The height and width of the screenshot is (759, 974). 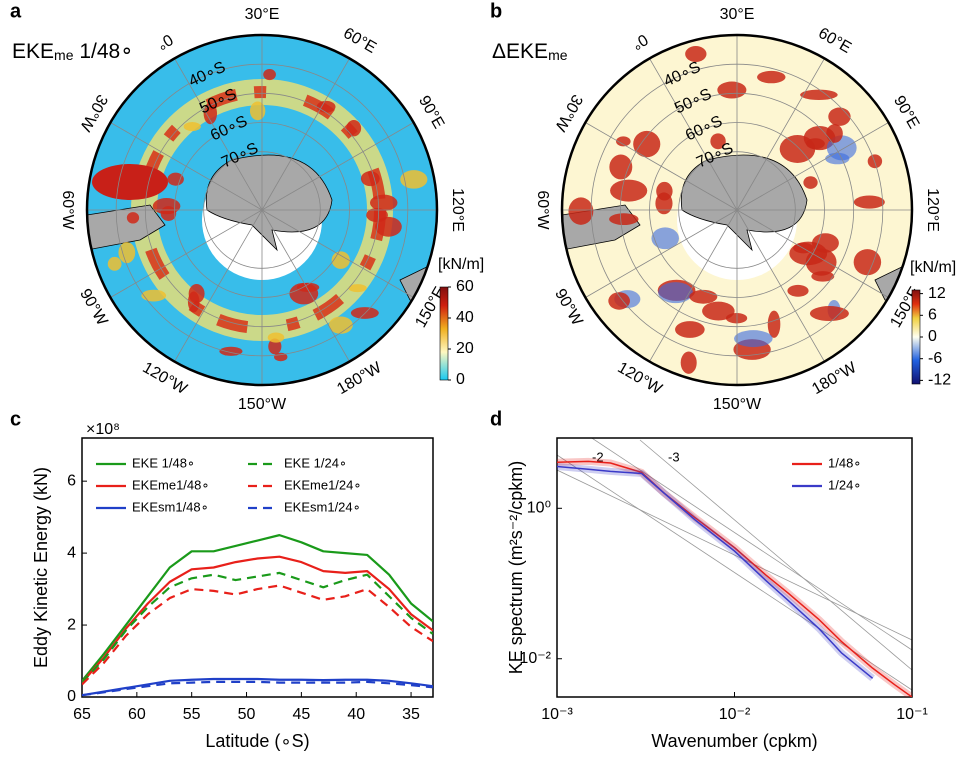 What do you see at coordinates (465, 317) in the screenshot?
I see `colorbar-tick-label: 40` at bounding box center [465, 317].